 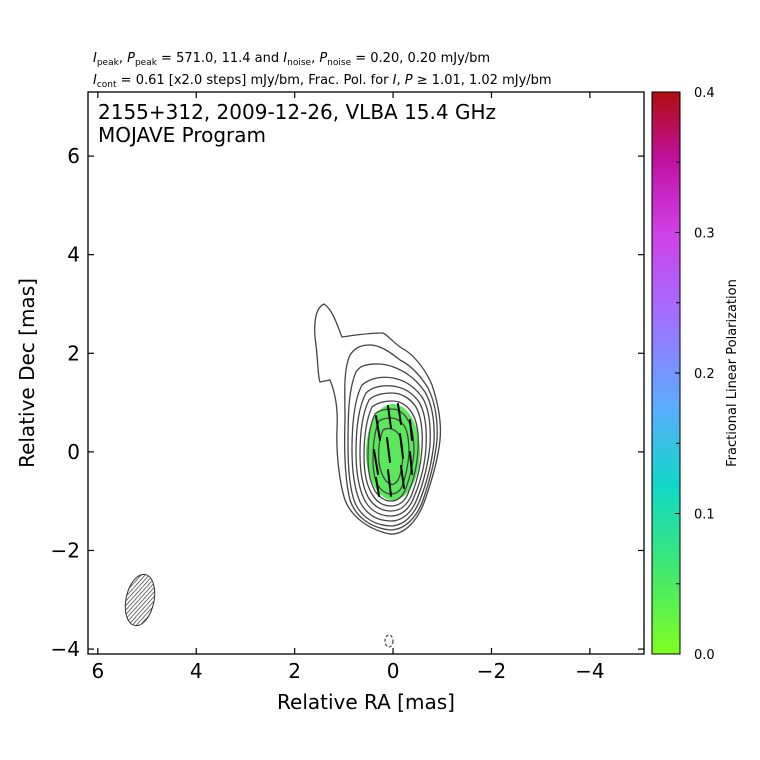 I want to click on negative-contour, so click(x=389, y=641).